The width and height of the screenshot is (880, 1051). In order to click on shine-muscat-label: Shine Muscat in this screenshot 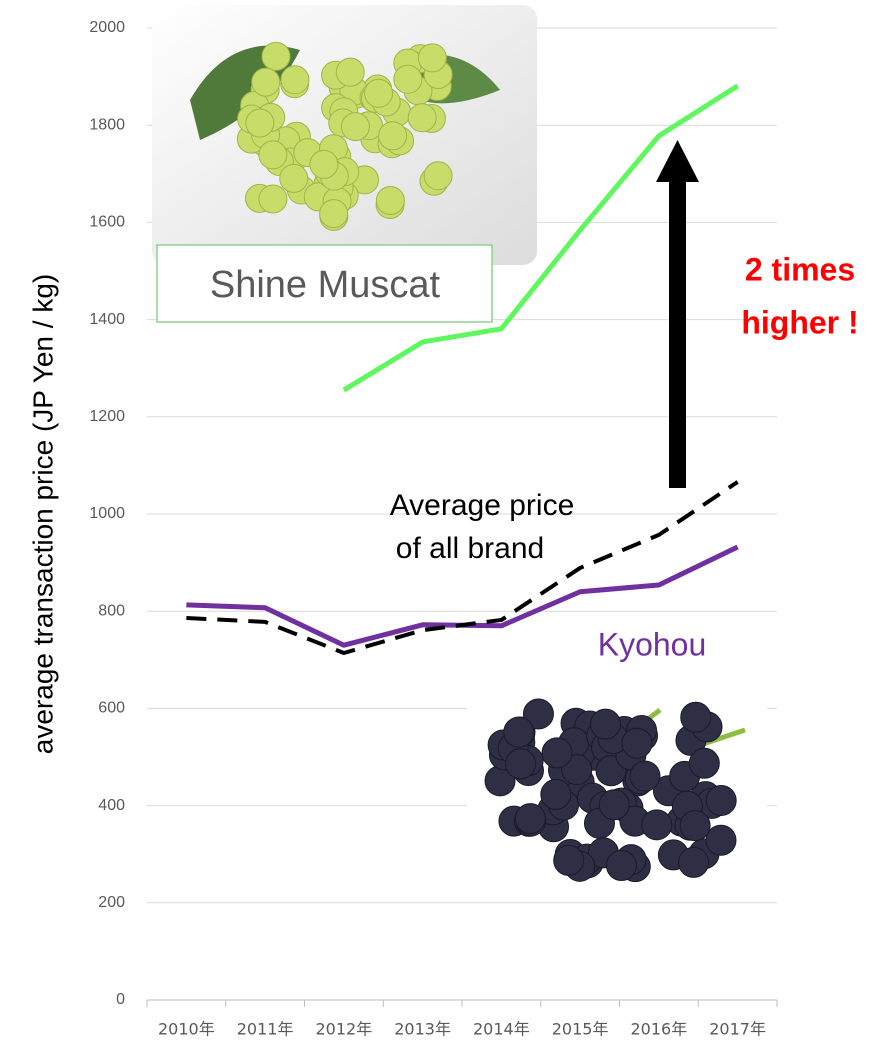, I will do `click(325, 285)`.